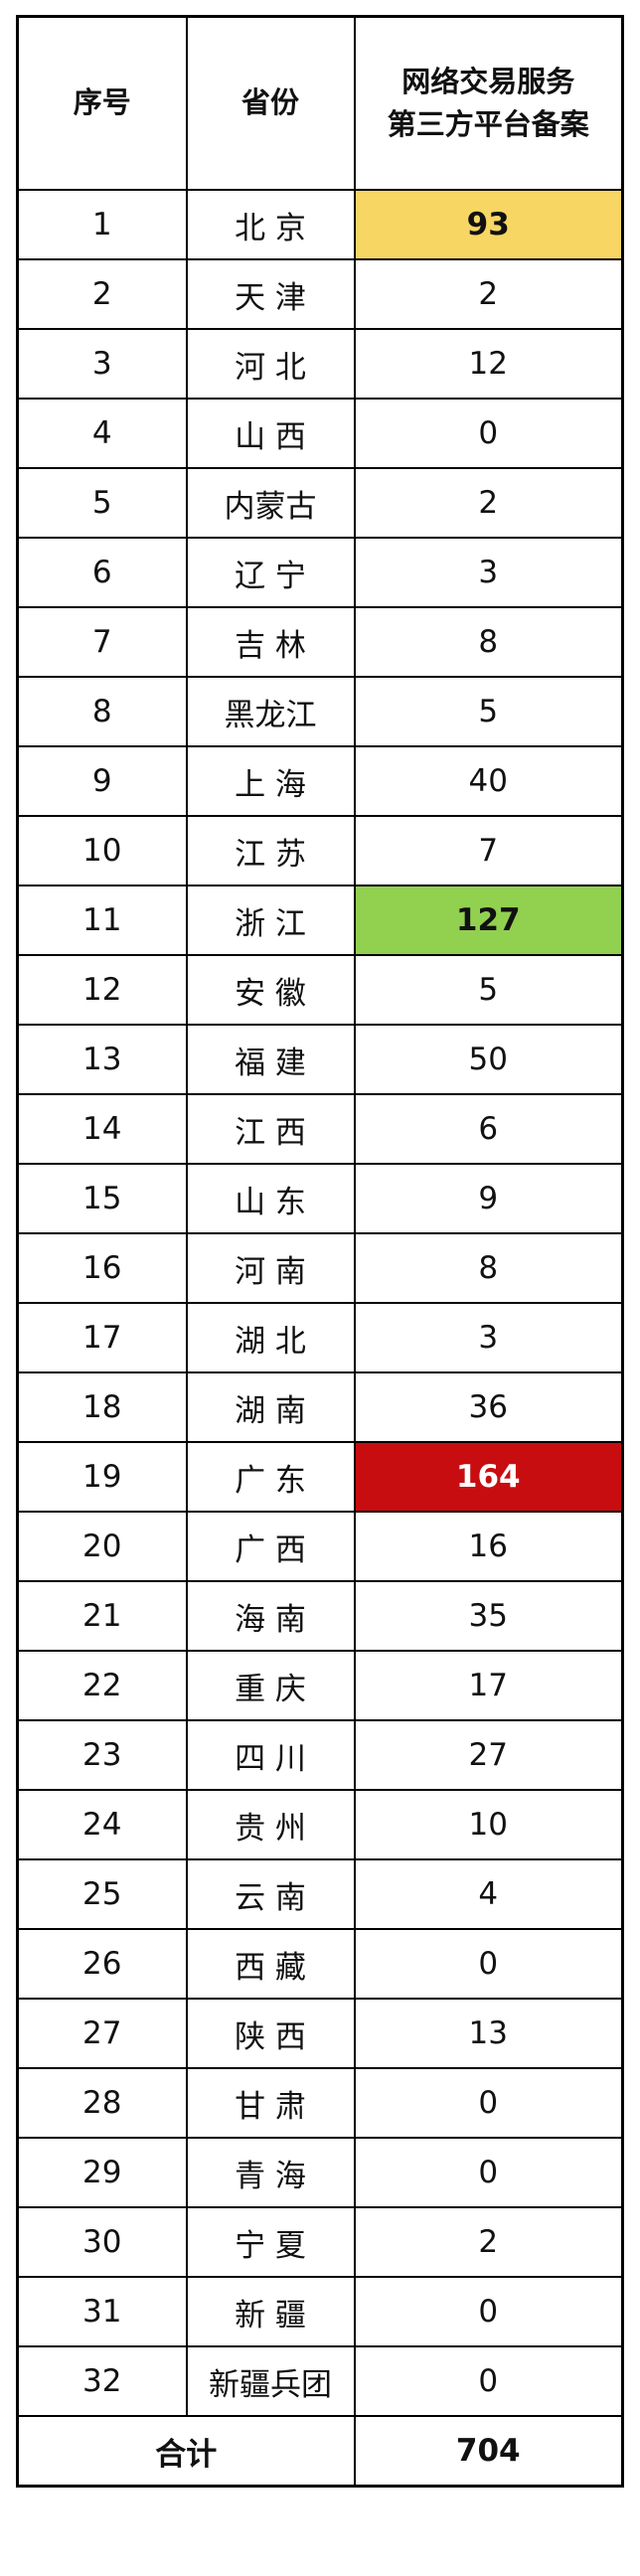 This screenshot has height=2576, width=640. I want to click on serial-number-cell: 32, so click(102, 2381).